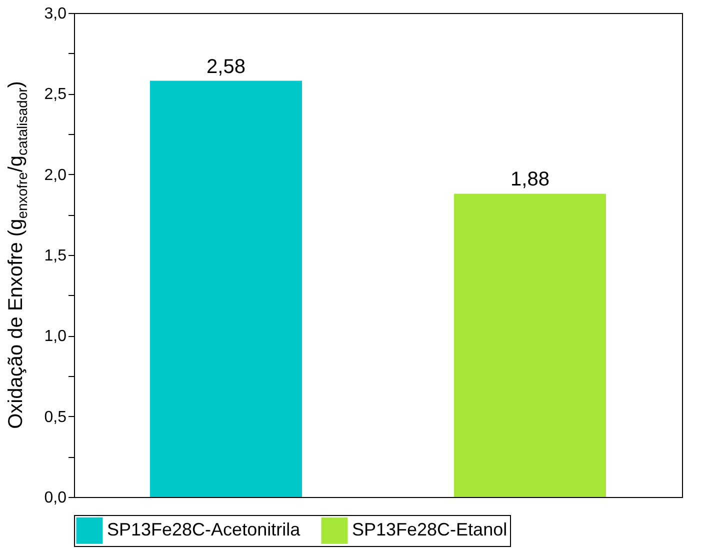 Image resolution: width=709 pixels, height=556 pixels. What do you see at coordinates (226, 67) in the screenshot?
I see `data-label: 2,58` at bounding box center [226, 67].